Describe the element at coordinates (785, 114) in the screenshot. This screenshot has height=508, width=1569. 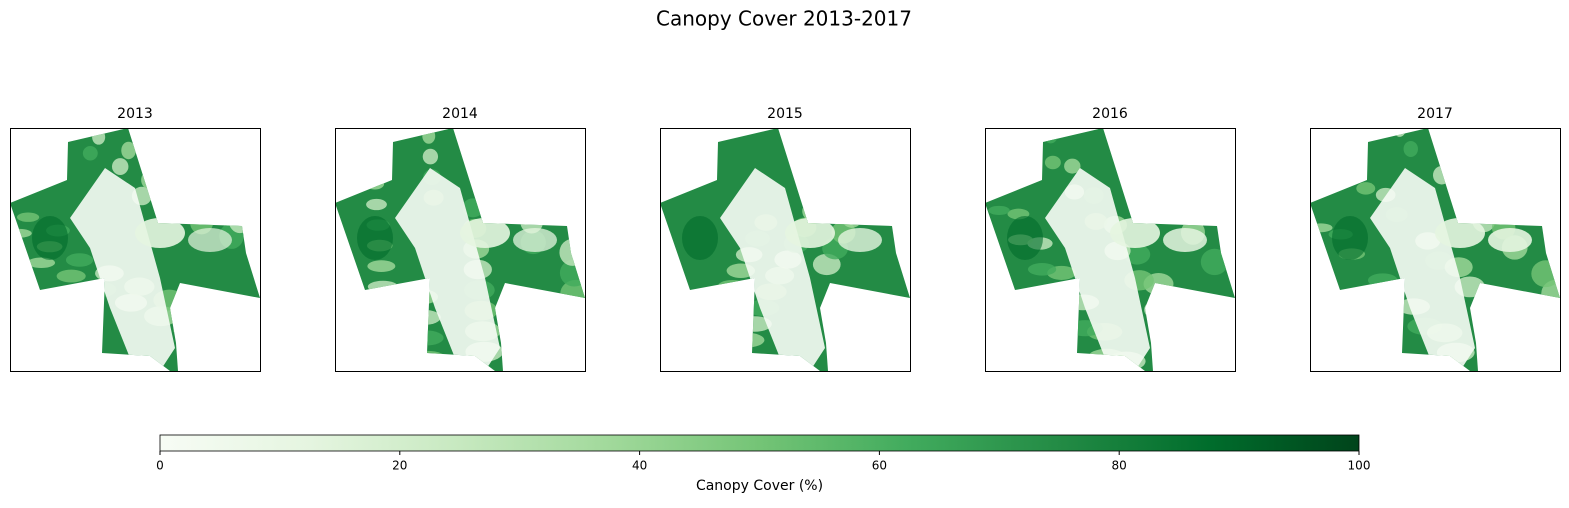
I see `panel-title: 2015` at that location.